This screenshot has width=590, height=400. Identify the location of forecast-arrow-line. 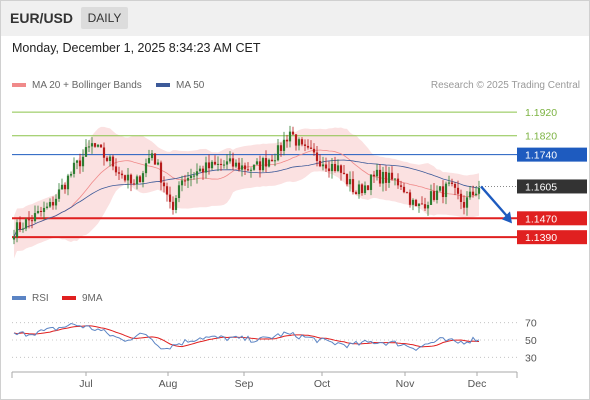
(495, 202).